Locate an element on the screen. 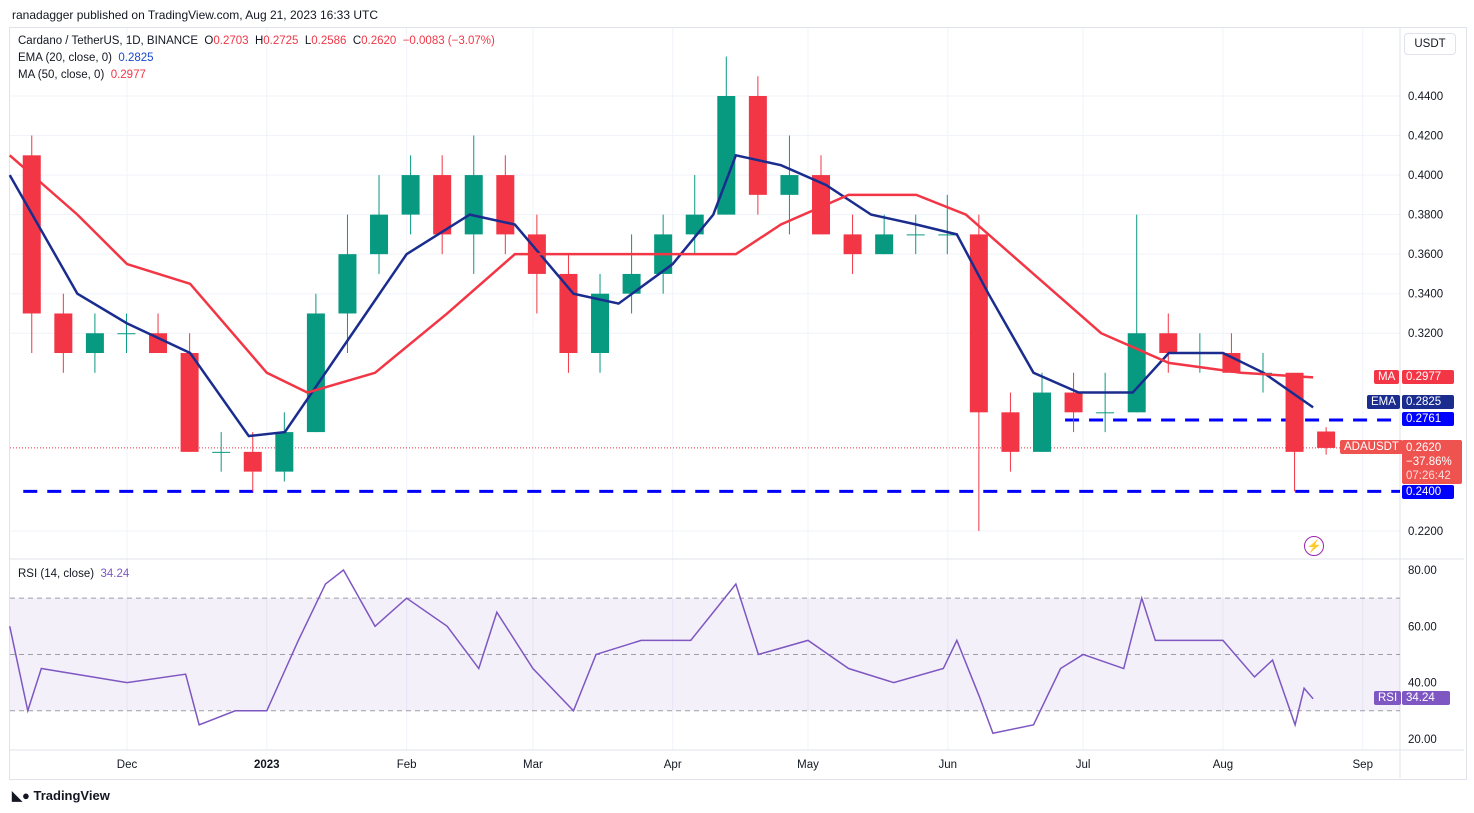  time-tick-label: Apr is located at coordinates (673, 765).